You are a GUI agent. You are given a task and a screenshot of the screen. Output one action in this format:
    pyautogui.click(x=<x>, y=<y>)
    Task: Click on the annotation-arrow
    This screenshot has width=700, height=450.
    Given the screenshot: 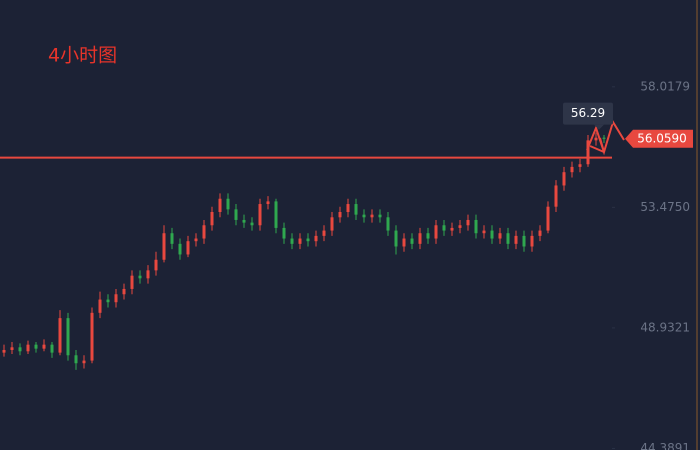 What is the action you would take?
    pyautogui.click(x=605, y=137)
    